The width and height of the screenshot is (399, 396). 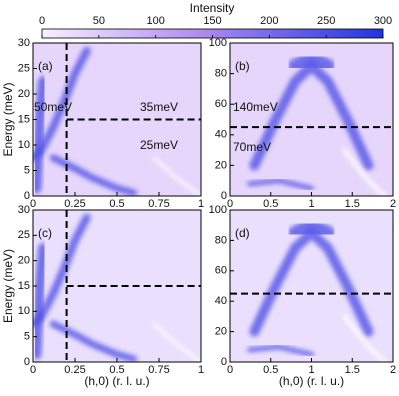 I want to click on panel-label: (b), so click(x=242, y=66).